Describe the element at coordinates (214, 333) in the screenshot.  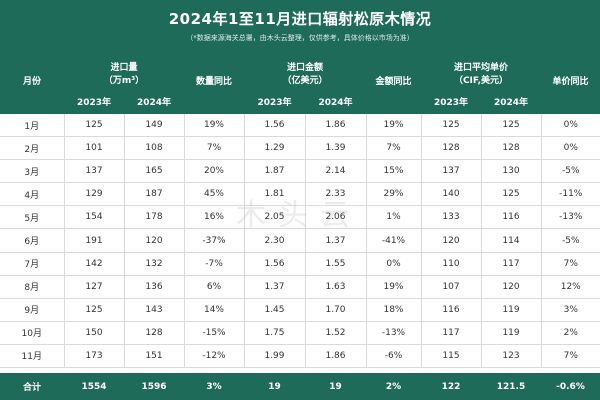
I see `cell-volume-yoy: -15%` at that location.